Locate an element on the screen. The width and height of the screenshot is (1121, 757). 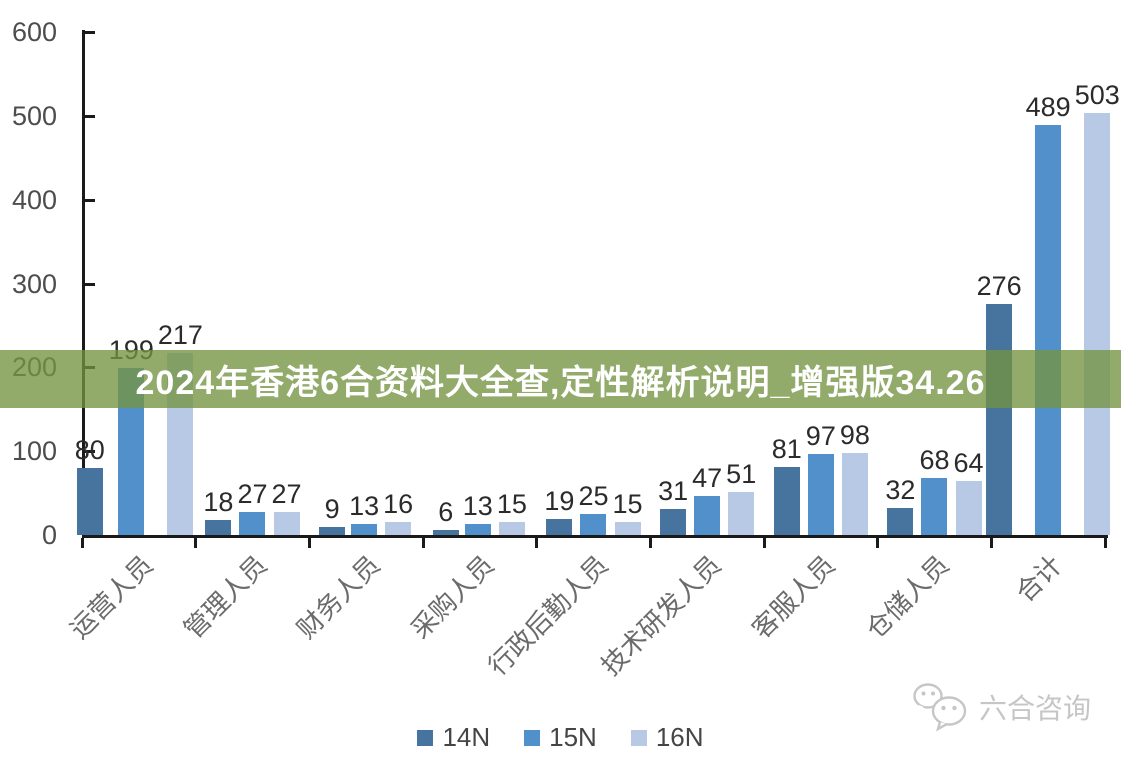
bar-column: 31 is located at coordinates (673, 506).